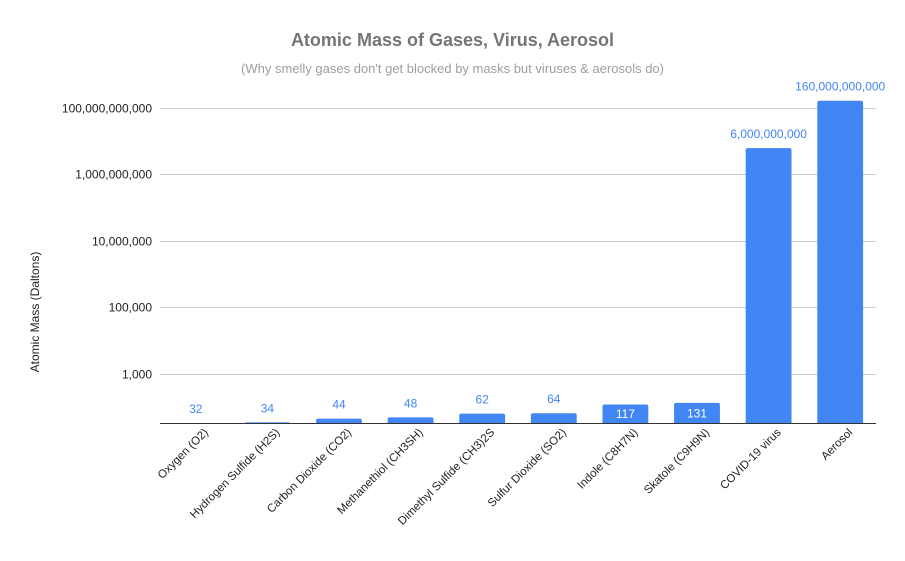 The height and width of the screenshot is (561, 905). I want to click on data-label: 34, so click(268, 408).